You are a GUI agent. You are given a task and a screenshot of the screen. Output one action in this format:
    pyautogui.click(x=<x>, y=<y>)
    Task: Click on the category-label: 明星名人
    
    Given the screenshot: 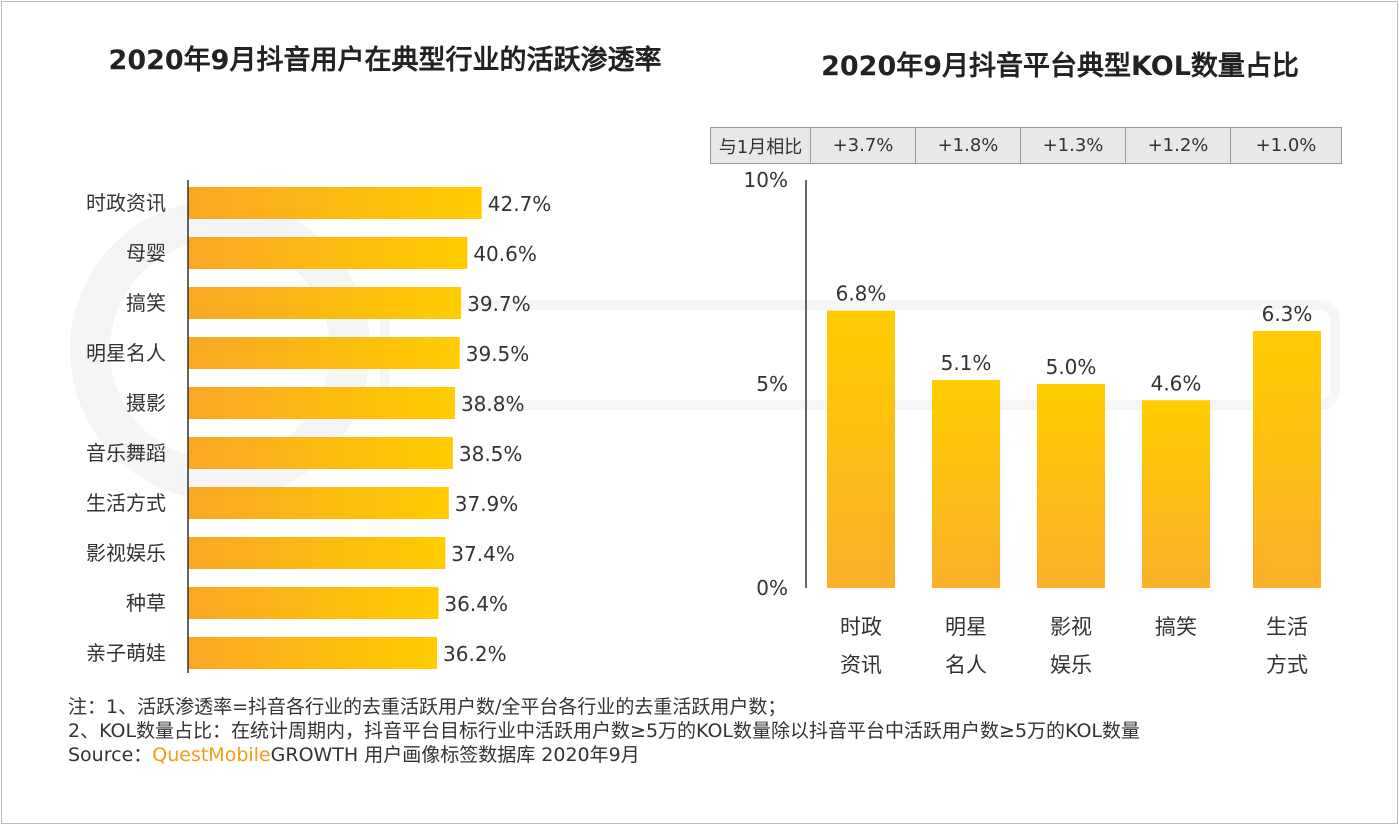 What is the action you would take?
    pyautogui.click(x=126, y=353)
    